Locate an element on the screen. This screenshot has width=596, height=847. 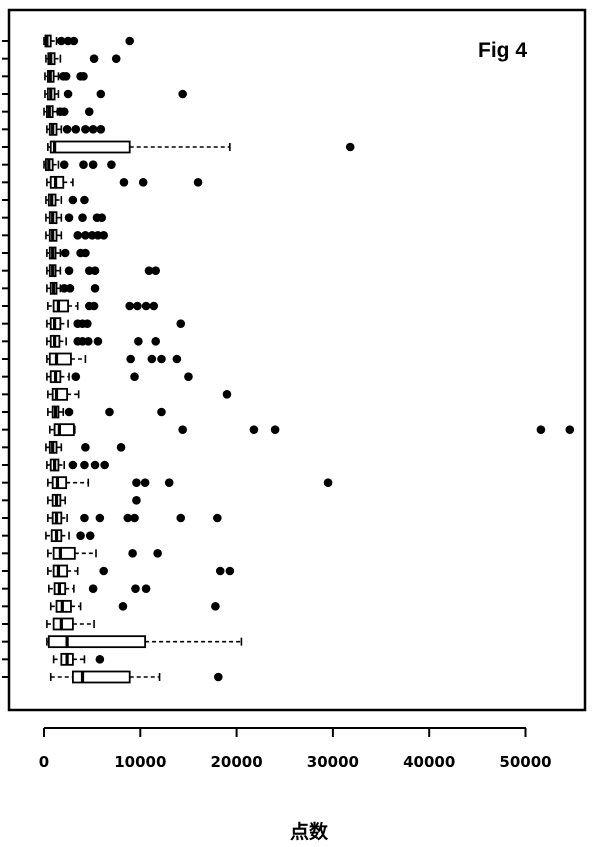
x-tick-label: 40000 is located at coordinates (429, 762).